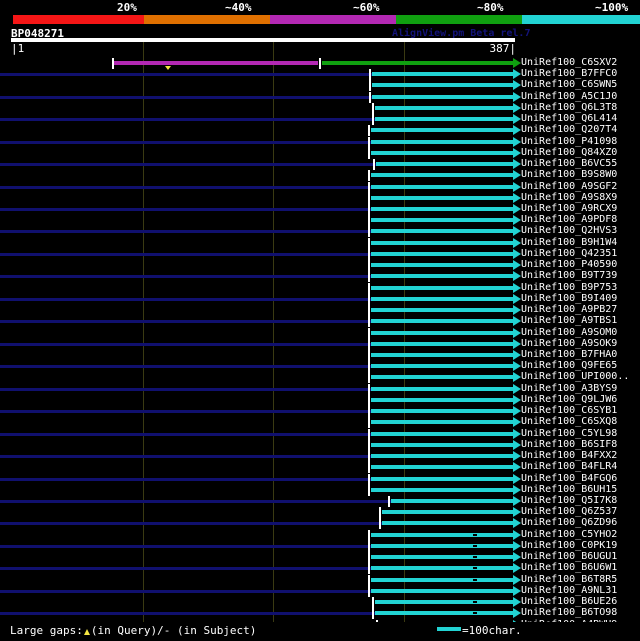 This screenshot has width=640, height=641. What do you see at coordinates (320, 568) in the screenshot?
I see `table-row: UniRef100_B6U6W1` at bounding box center [320, 568].